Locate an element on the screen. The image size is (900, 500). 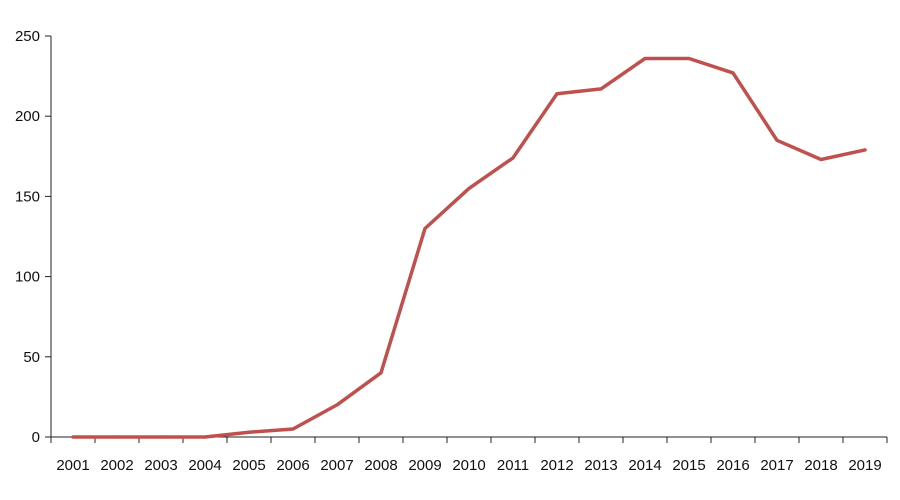
x-tick-label: 2009 is located at coordinates (424, 465).